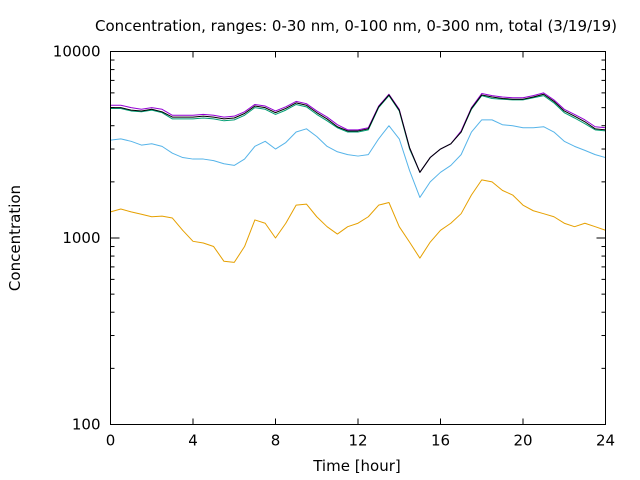  Describe the element at coordinates (15, 238) in the screenshot. I see `y-axis-label: Concentration` at that location.